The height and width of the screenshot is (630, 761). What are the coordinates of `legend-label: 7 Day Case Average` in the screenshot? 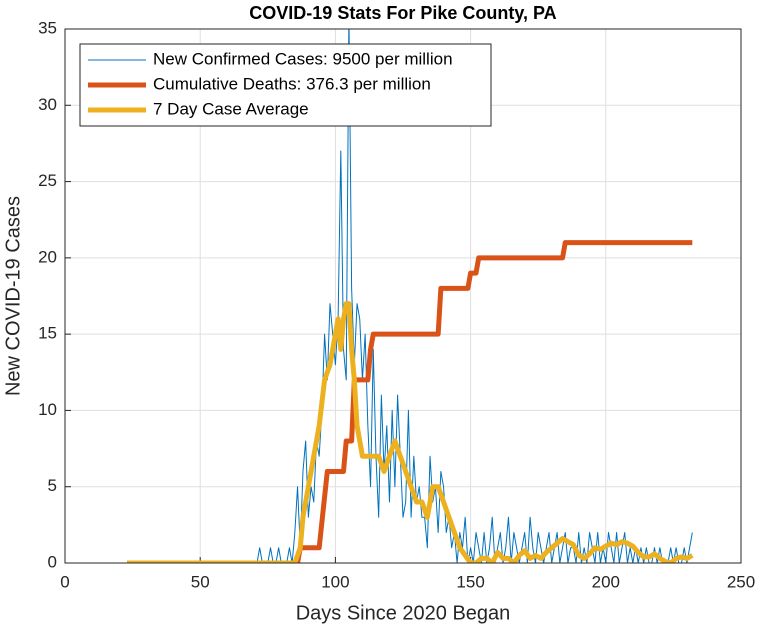 It's located at (231, 108).